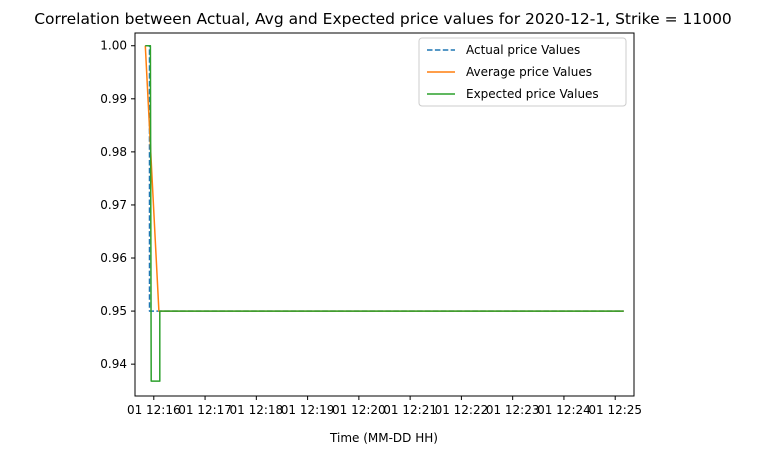 This screenshot has height=455, width=767. What do you see at coordinates (113, 258) in the screenshot?
I see `y-tick-label: 0.96` at bounding box center [113, 258].